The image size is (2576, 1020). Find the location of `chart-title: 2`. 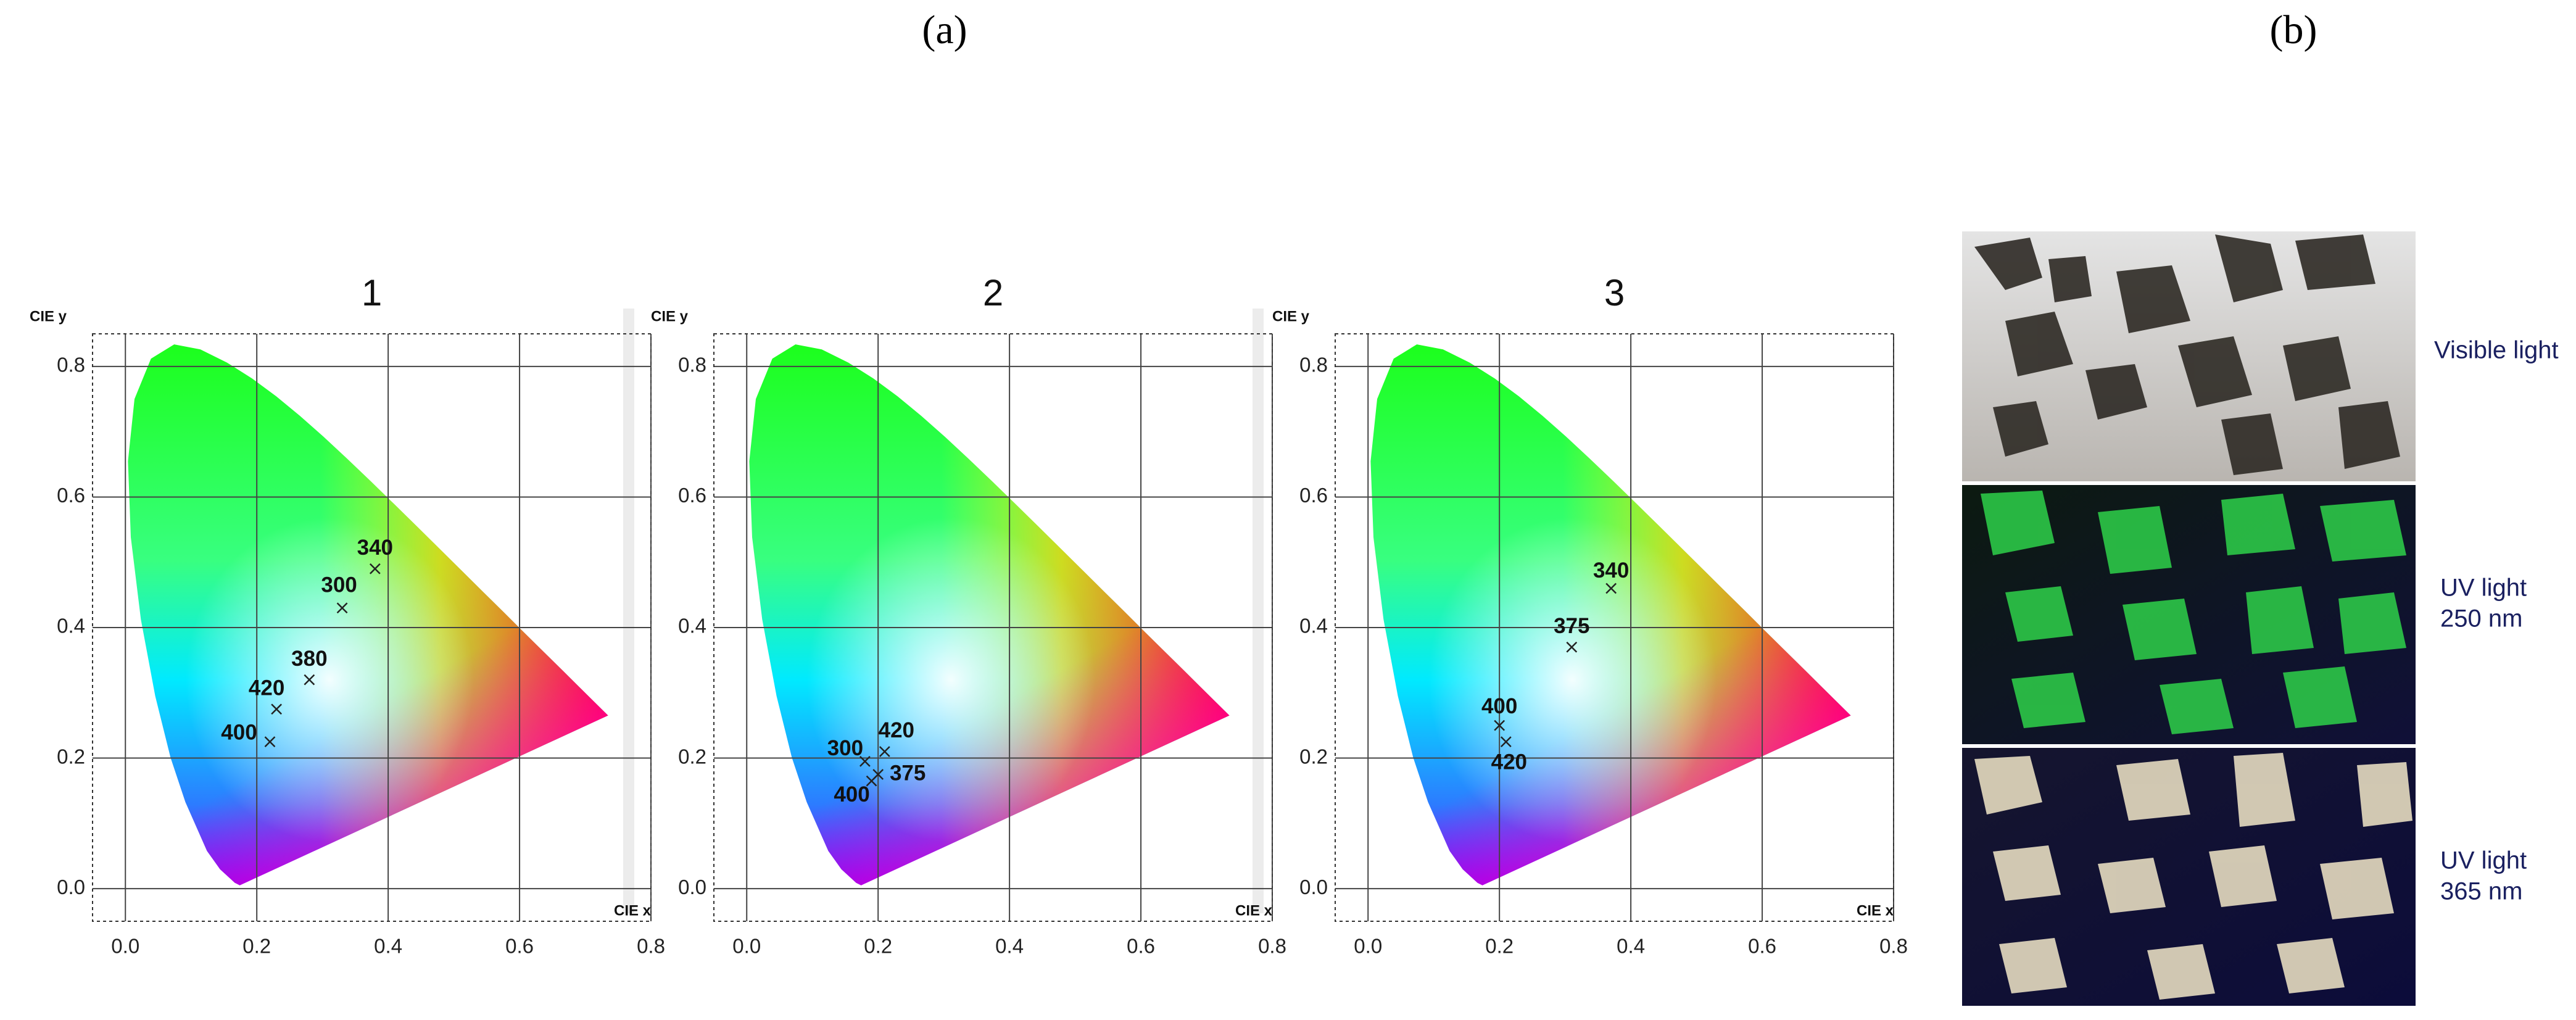

chart-title: 2 is located at coordinates (993, 292).